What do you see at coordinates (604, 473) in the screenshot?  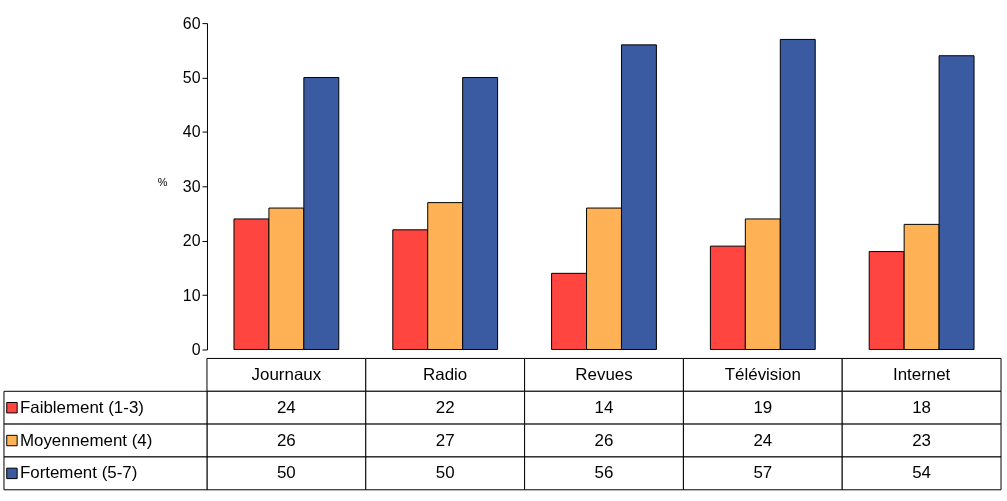 I see `data-label: 56` at bounding box center [604, 473].